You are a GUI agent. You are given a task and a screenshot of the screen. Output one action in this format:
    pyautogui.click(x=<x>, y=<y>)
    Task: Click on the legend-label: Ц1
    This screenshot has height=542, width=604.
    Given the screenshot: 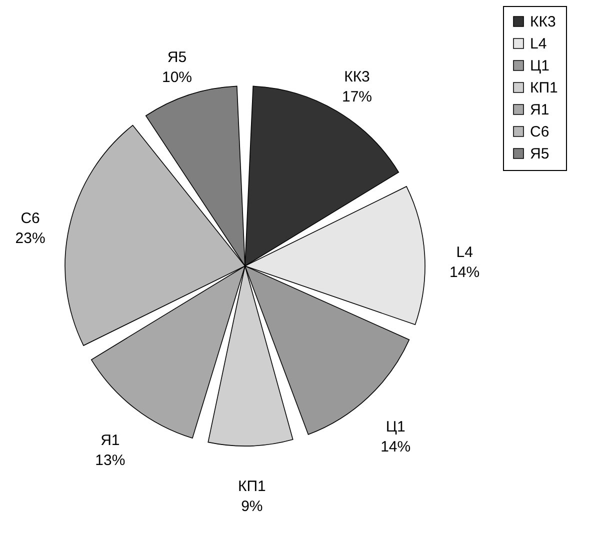 What is the action you would take?
    pyautogui.click(x=540, y=66)
    